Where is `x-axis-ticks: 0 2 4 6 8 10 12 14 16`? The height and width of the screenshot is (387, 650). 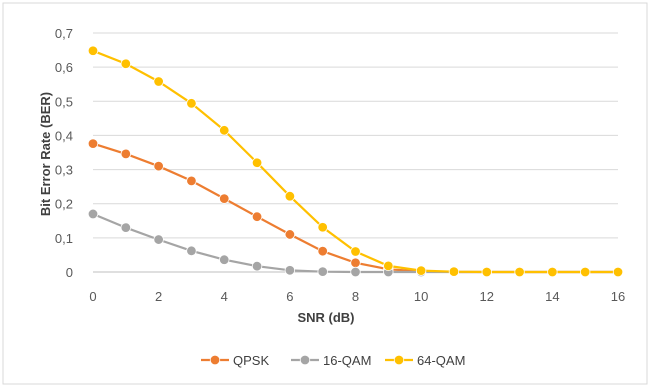 x-axis-ticks: 0 2 4 6 8 10 12 14 16 is located at coordinates (357, 296).